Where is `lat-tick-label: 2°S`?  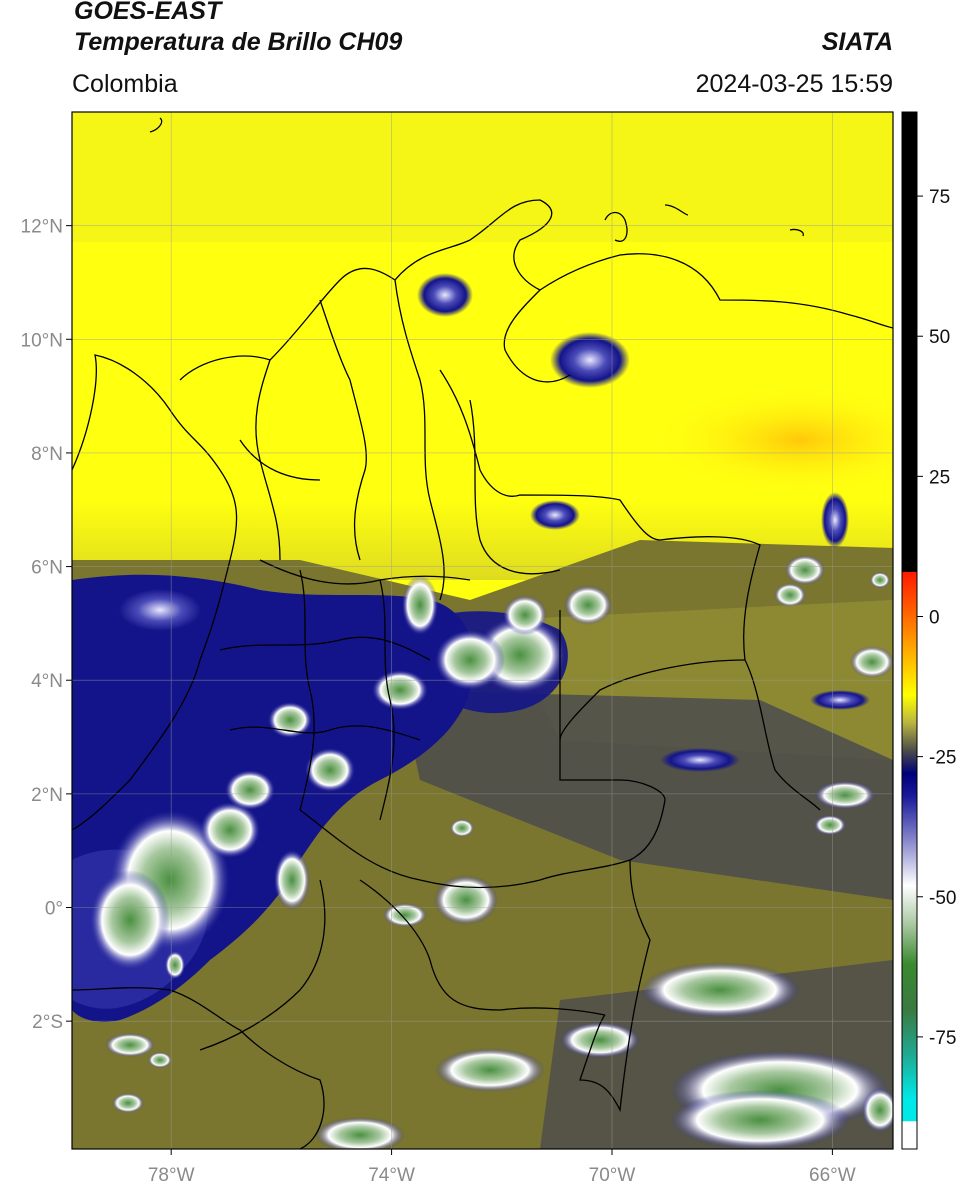 lat-tick-label: 2°S is located at coordinates (47, 1022).